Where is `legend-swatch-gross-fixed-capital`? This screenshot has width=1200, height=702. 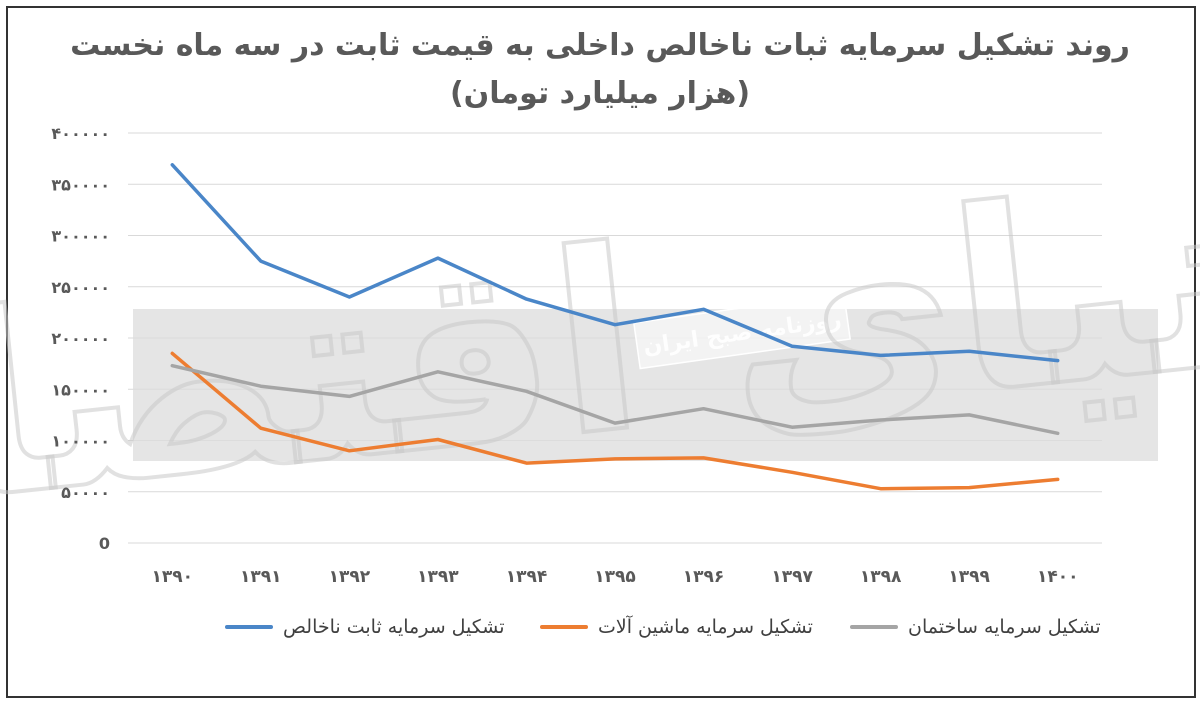 legend-swatch-gross-fixed-capital is located at coordinates (249, 627).